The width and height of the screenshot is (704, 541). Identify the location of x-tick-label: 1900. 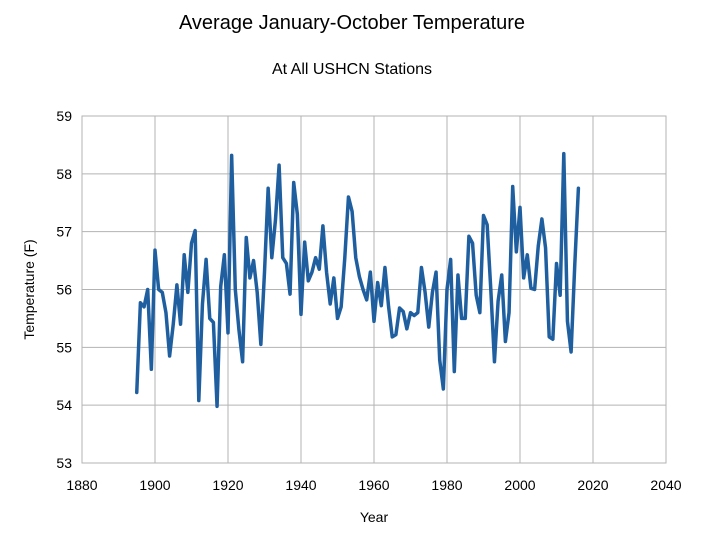
(154, 485).